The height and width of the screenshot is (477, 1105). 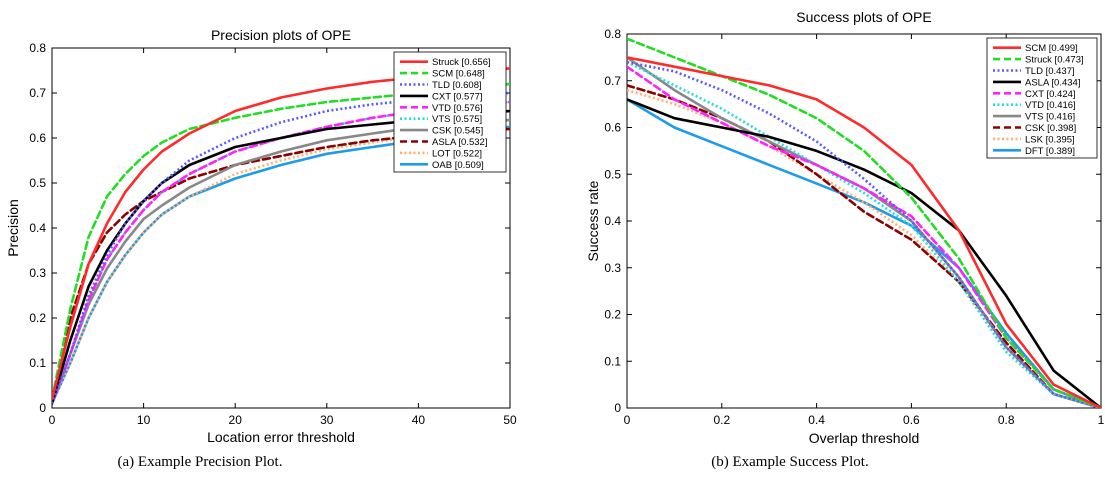 What do you see at coordinates (1050, 139) in the screenshot?
I see `legend-entry: LSK [0.395]` at bounding box center [1050, 139].